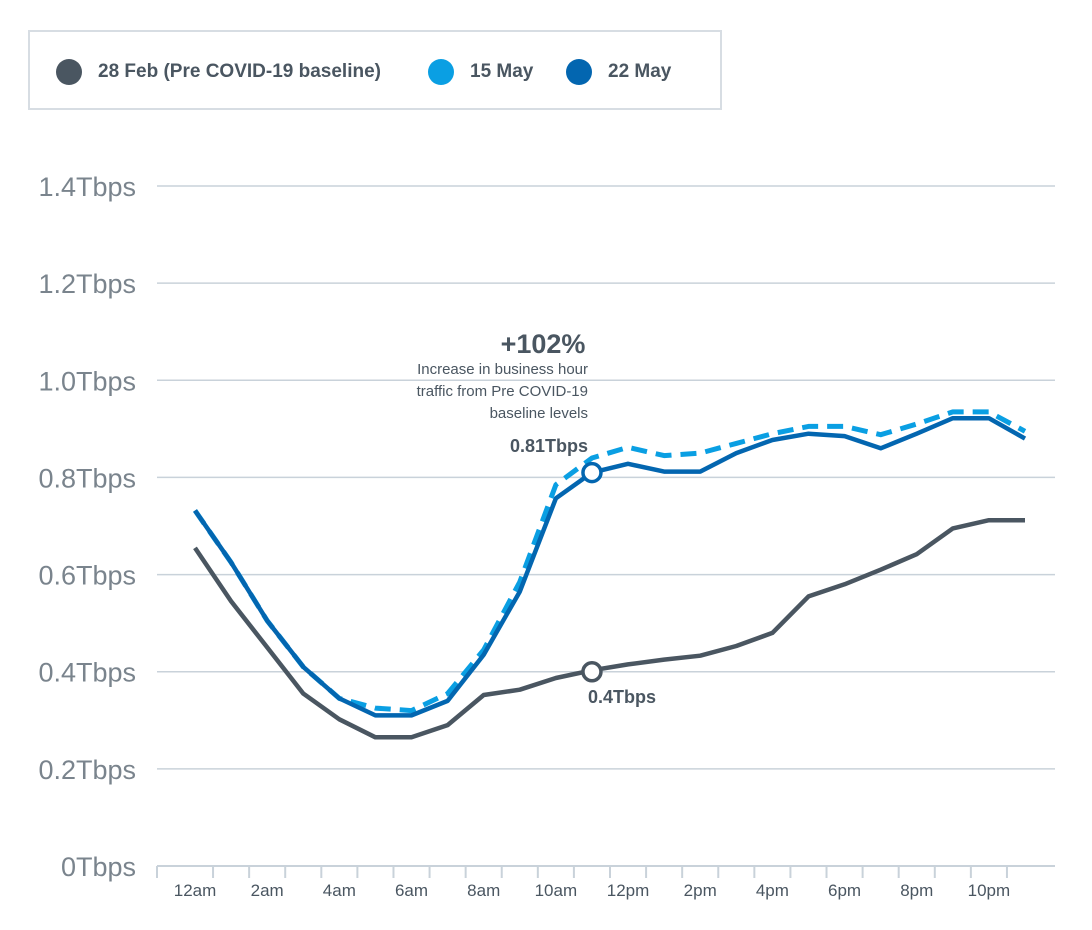  I want to click on y-tick-label-5: 1.0Tbps, so click(87, 381).